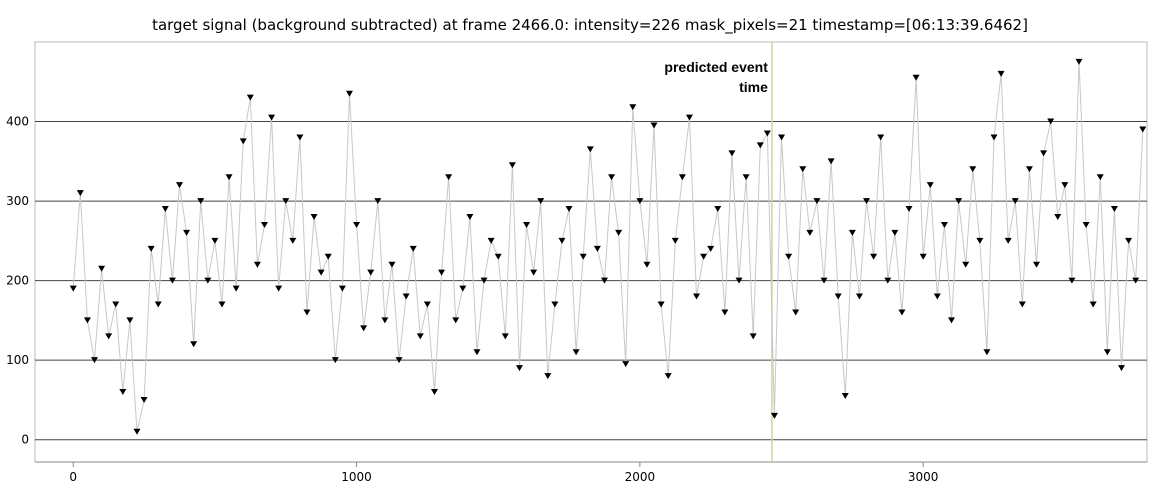  I want to click on y-tick-label: 100, so click(17, 360).